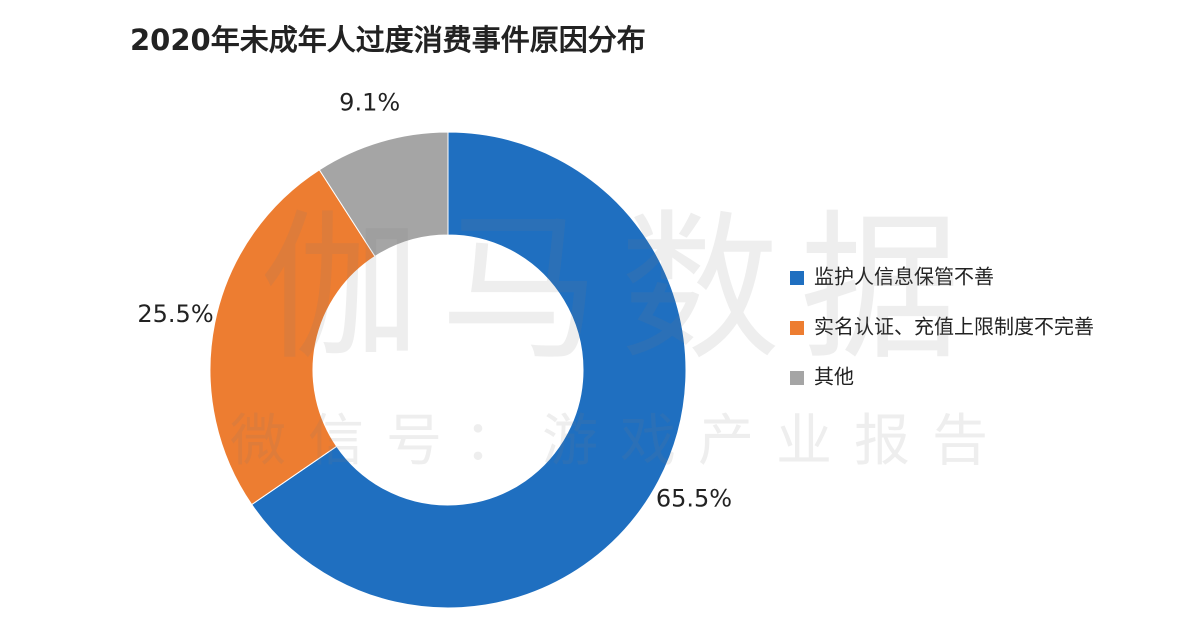 Image resolution: width=1200 pixels, height=628 pixels. I want to click on legend-label: 实名认证、充值上限制度不完善, so click(954, 327).